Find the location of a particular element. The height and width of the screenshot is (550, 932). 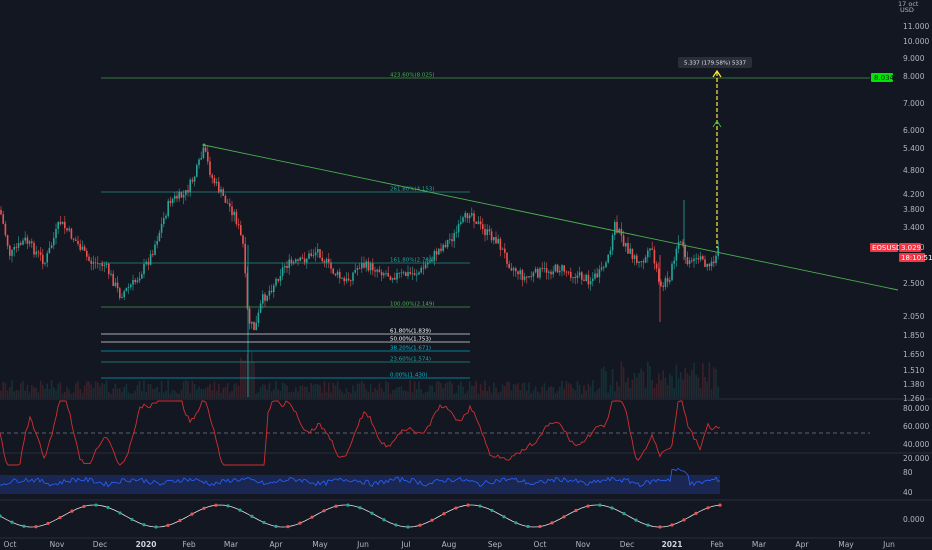

oscillator-panel is located at coordinates (361, 516).